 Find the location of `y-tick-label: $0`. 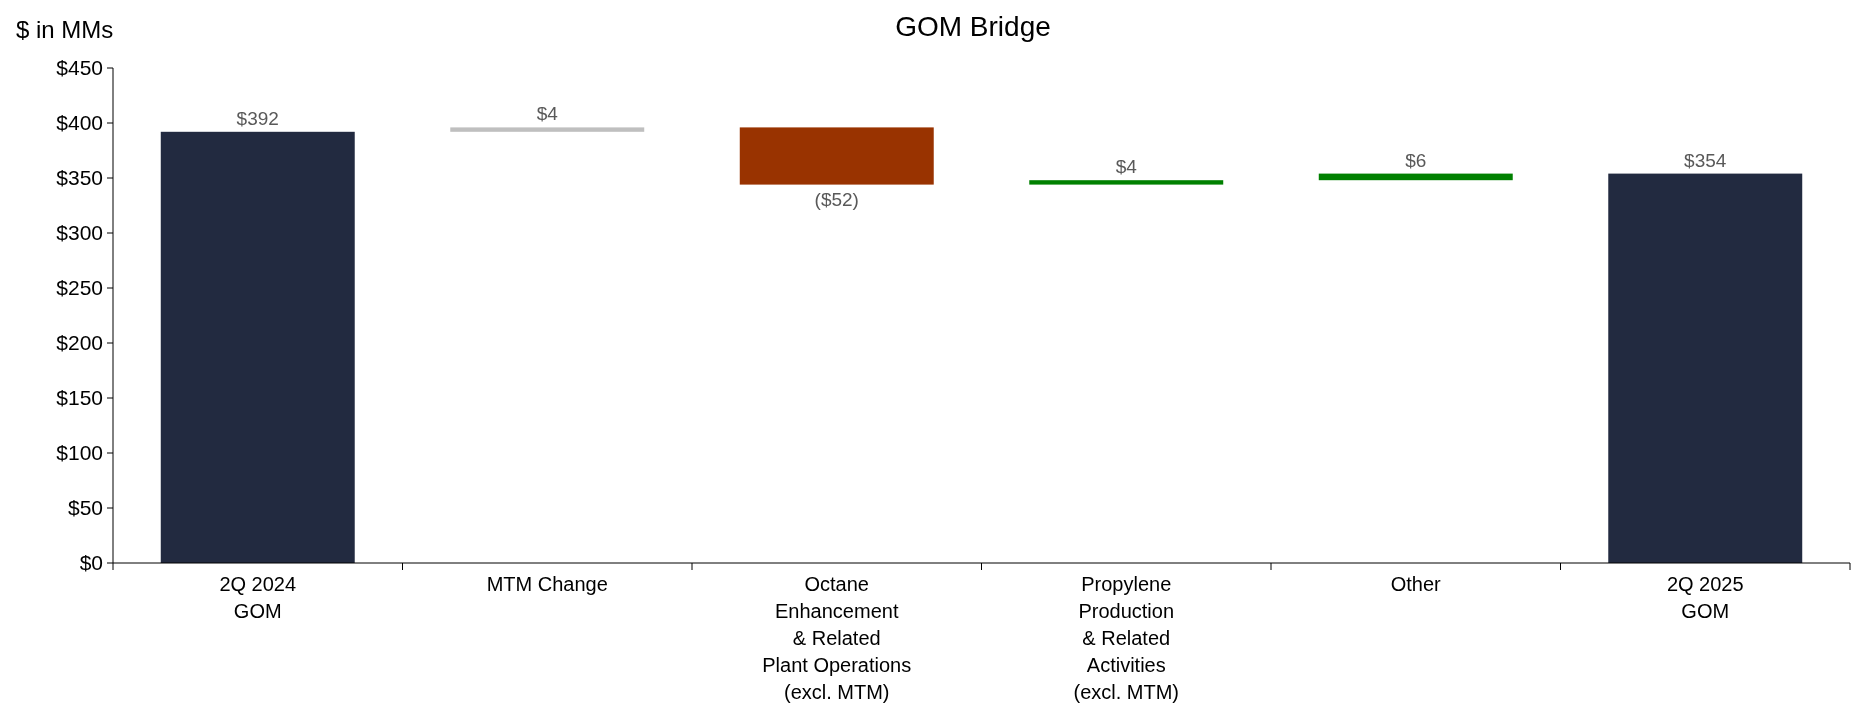

y-tick-label: $0 is located at coordinates (91, 563).